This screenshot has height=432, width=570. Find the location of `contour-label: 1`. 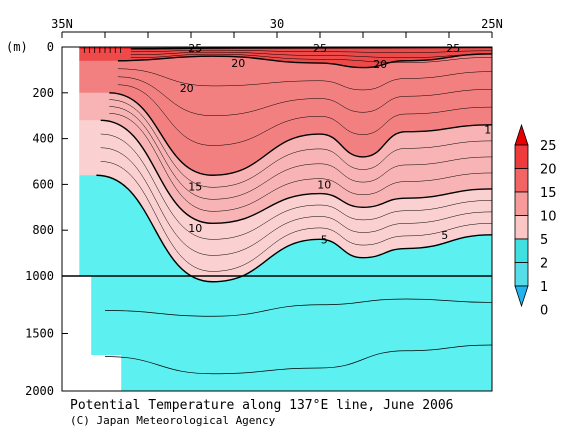

contour-label: 1 is located at coordinates (487, 129).